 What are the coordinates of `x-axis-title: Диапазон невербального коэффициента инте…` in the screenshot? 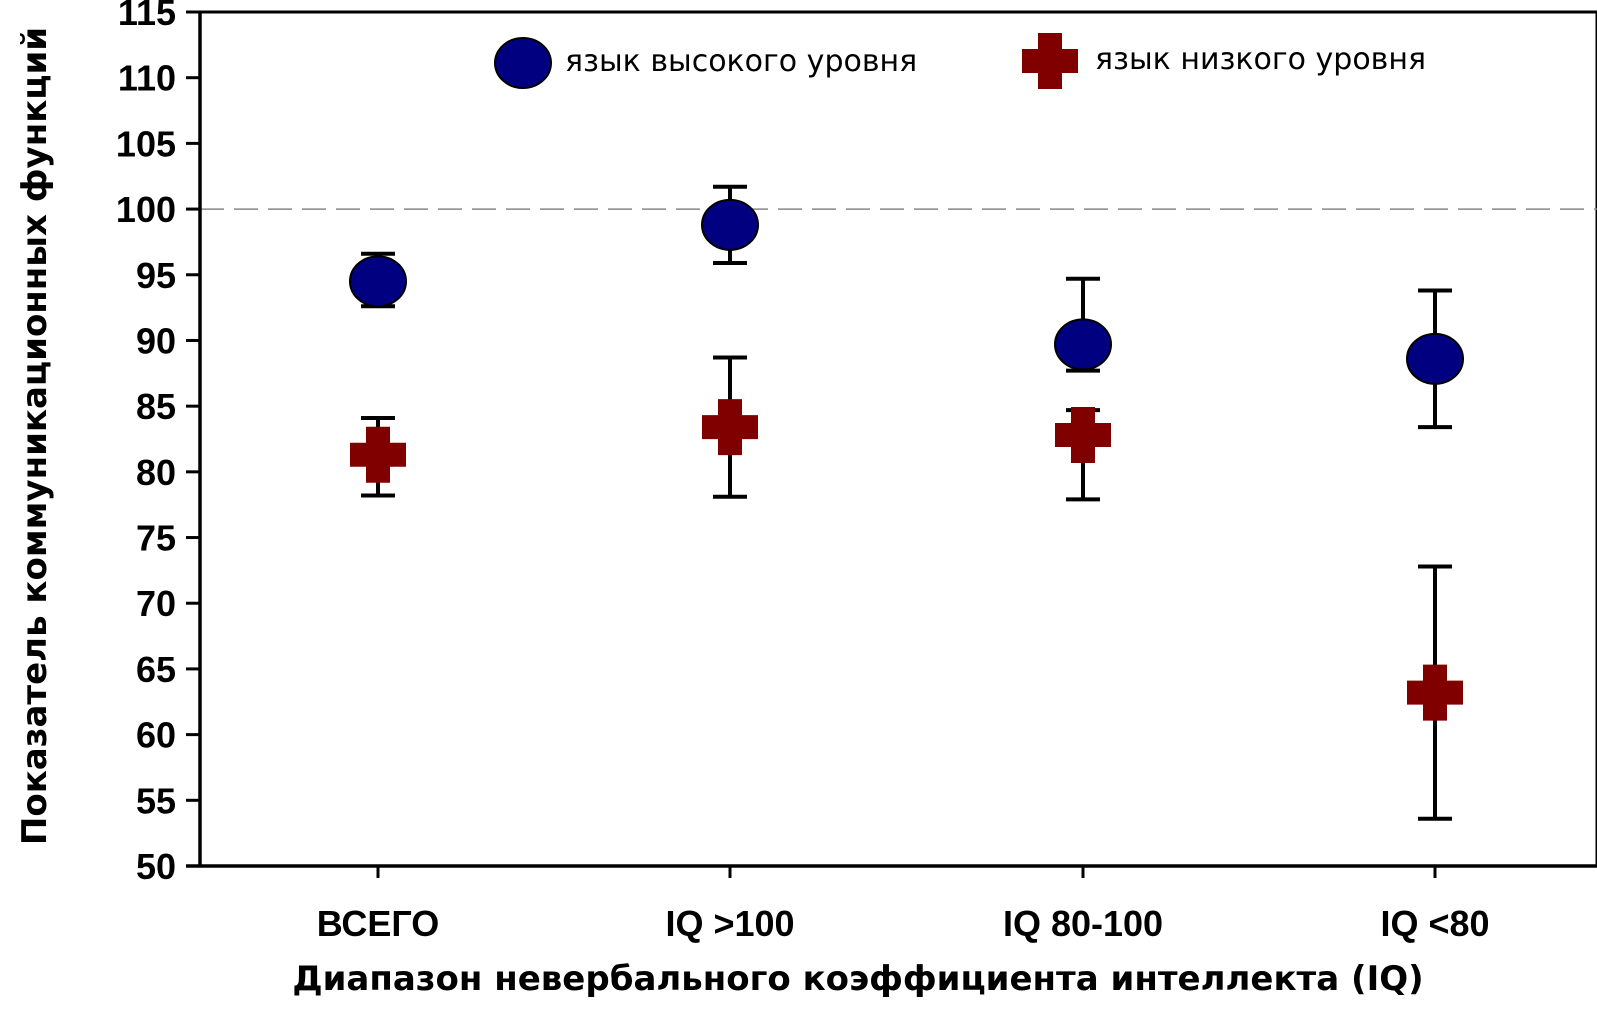 It's located at (857, 979).